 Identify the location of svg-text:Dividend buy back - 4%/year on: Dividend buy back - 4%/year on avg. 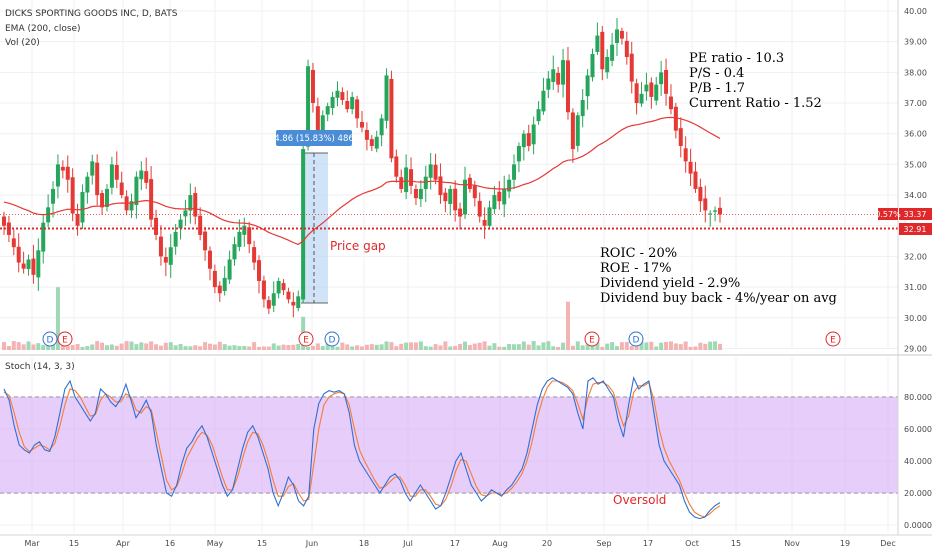
(718, 298).